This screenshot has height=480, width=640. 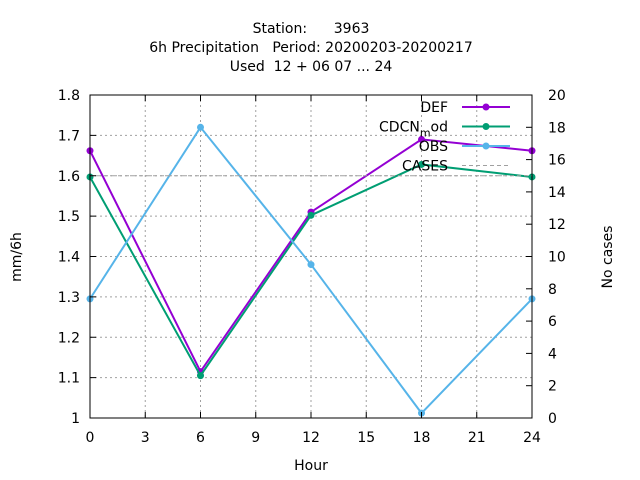 What do you see at coordinates (311, 438) in the screenshot?
I see `x-tick-label: 12` at bounding box center [311, 438].